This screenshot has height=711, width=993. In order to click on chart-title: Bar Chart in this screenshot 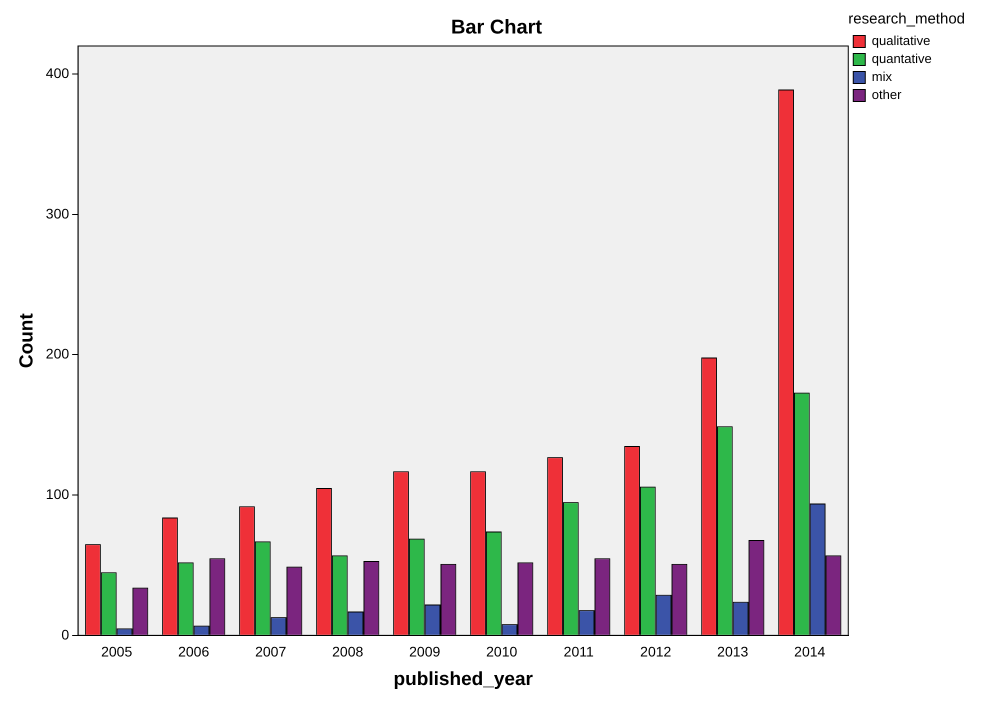, I will do `click(496, 27)`.